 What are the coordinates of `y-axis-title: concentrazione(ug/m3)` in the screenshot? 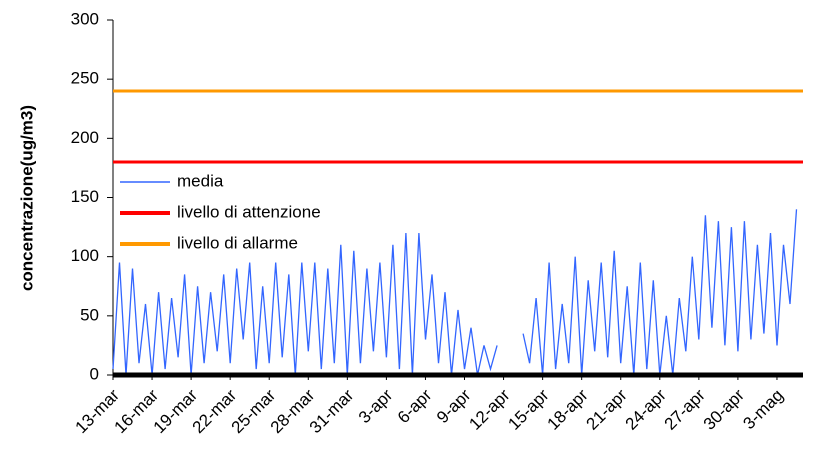 It's located at (26, 198).